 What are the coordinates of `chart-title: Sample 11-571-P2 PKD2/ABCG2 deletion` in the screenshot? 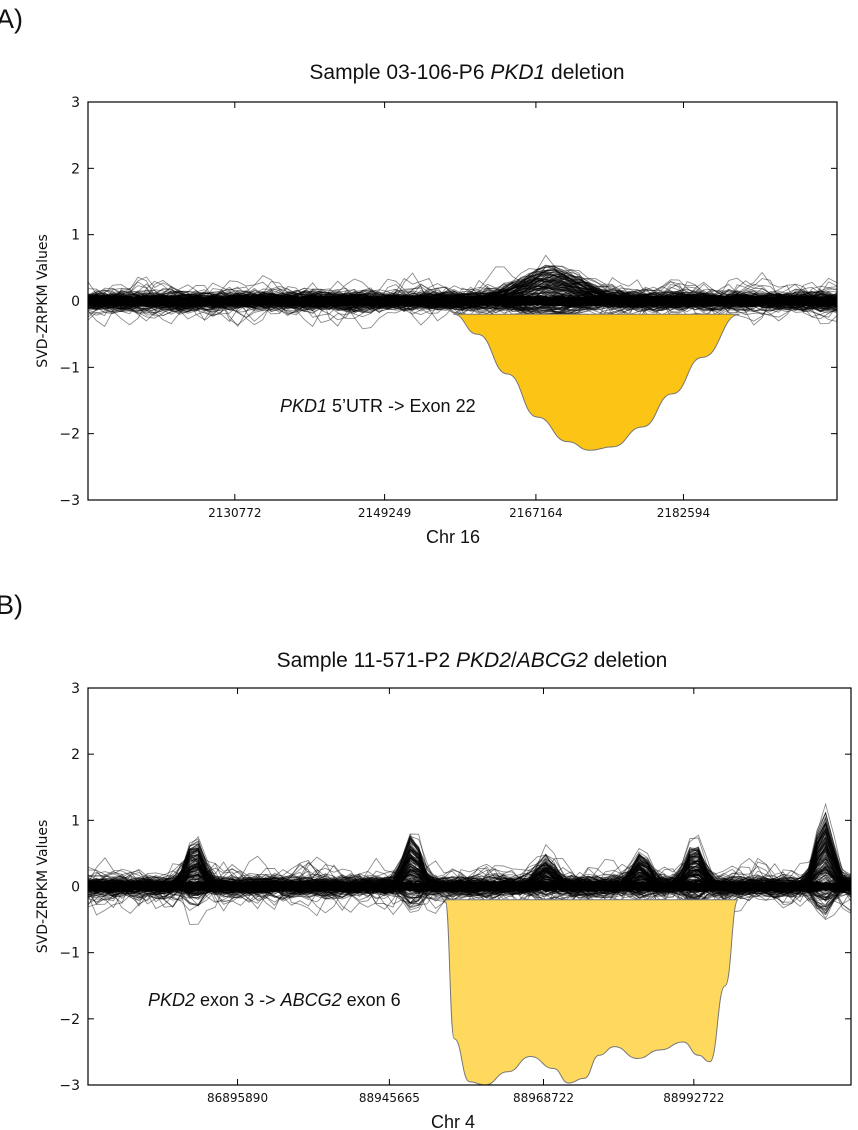 It's located at (472, 660).